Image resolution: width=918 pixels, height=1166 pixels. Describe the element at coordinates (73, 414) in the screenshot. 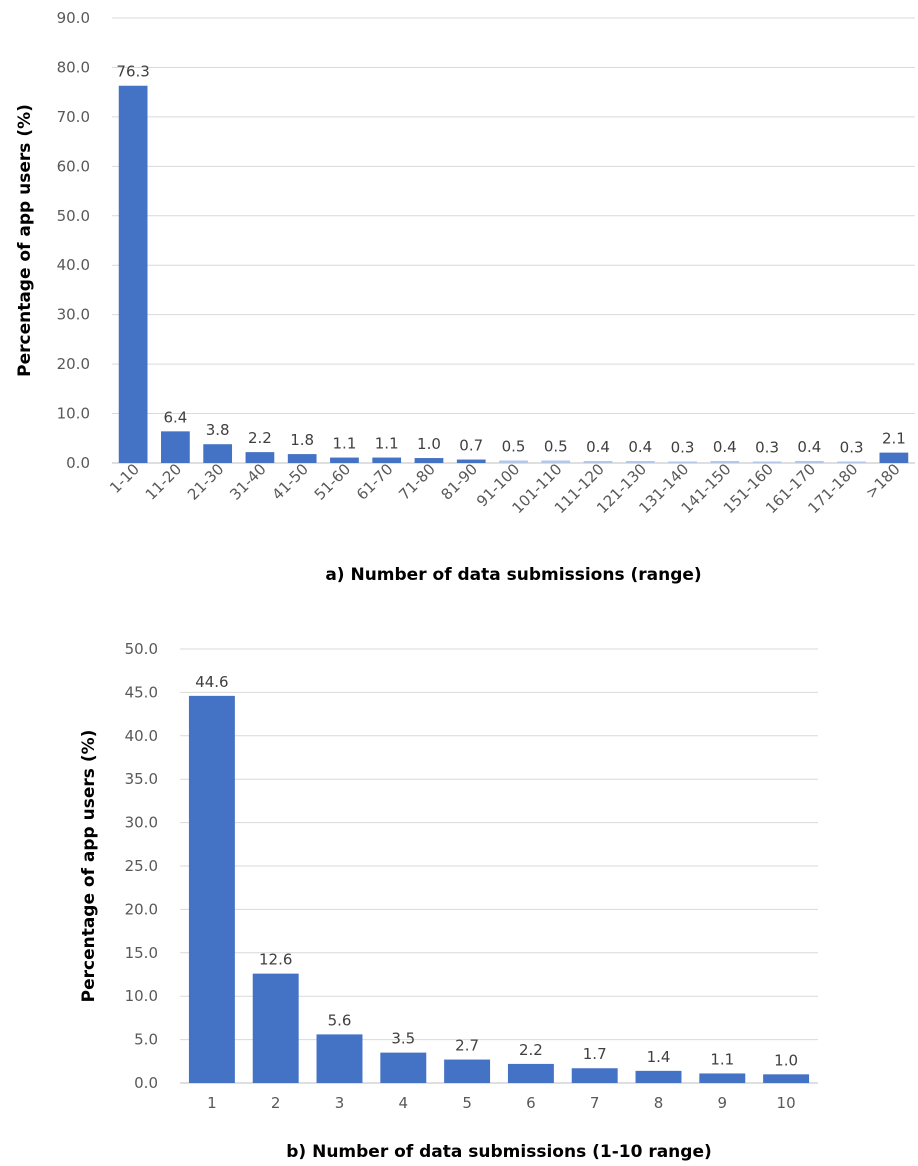

I see `y-tick-label-a-1: 10.0` at that location.